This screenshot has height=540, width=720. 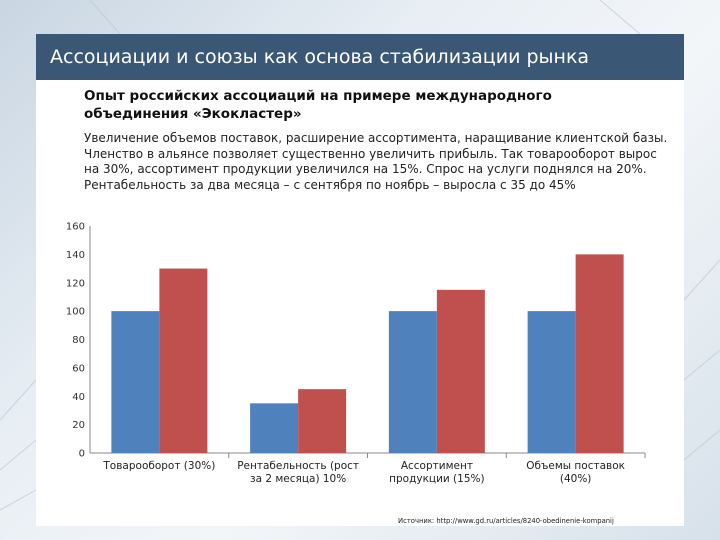 What do you see at coordinates (298, 466) in the screenshot?
I see `x-category-label: Рентабельность (рост` at bounding box center [298, 466].